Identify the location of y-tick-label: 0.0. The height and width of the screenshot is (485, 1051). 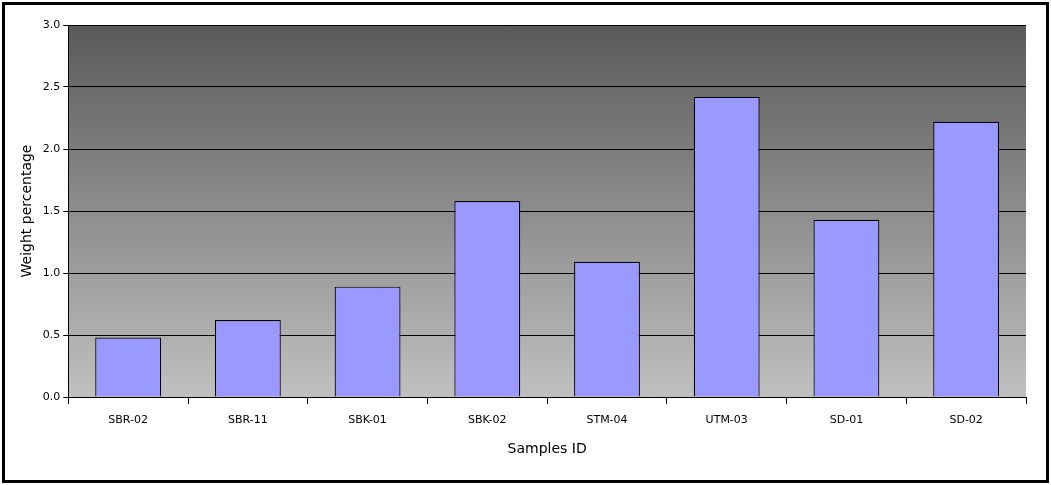
(51, 396).